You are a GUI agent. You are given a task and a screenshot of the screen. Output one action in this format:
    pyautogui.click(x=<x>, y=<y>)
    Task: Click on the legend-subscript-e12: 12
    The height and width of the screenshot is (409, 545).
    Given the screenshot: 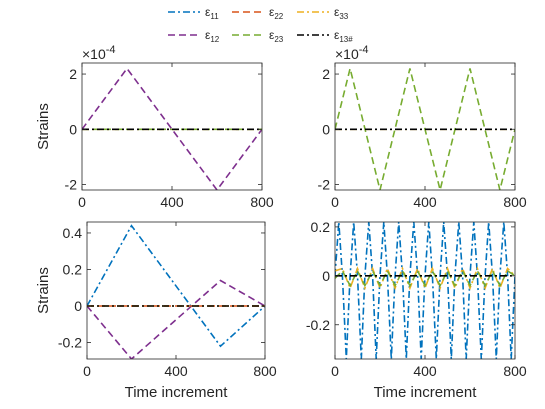 What is the action you would take?
    pyautogui.click(x=214, y=39)
    